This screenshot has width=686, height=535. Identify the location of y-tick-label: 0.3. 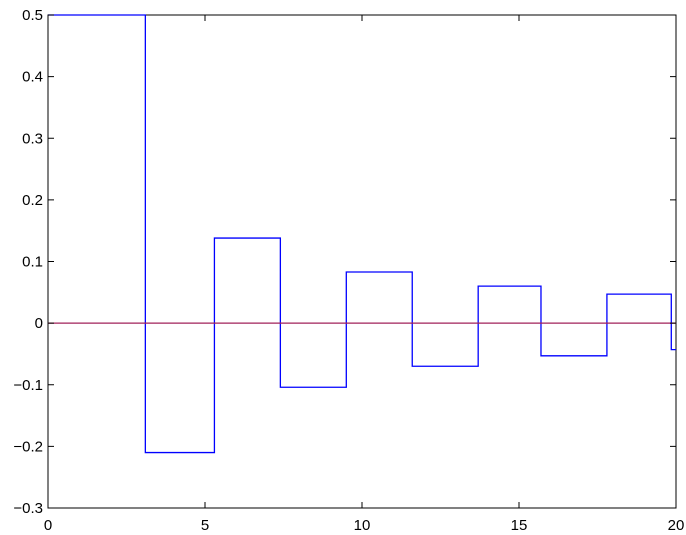
(32, 138).